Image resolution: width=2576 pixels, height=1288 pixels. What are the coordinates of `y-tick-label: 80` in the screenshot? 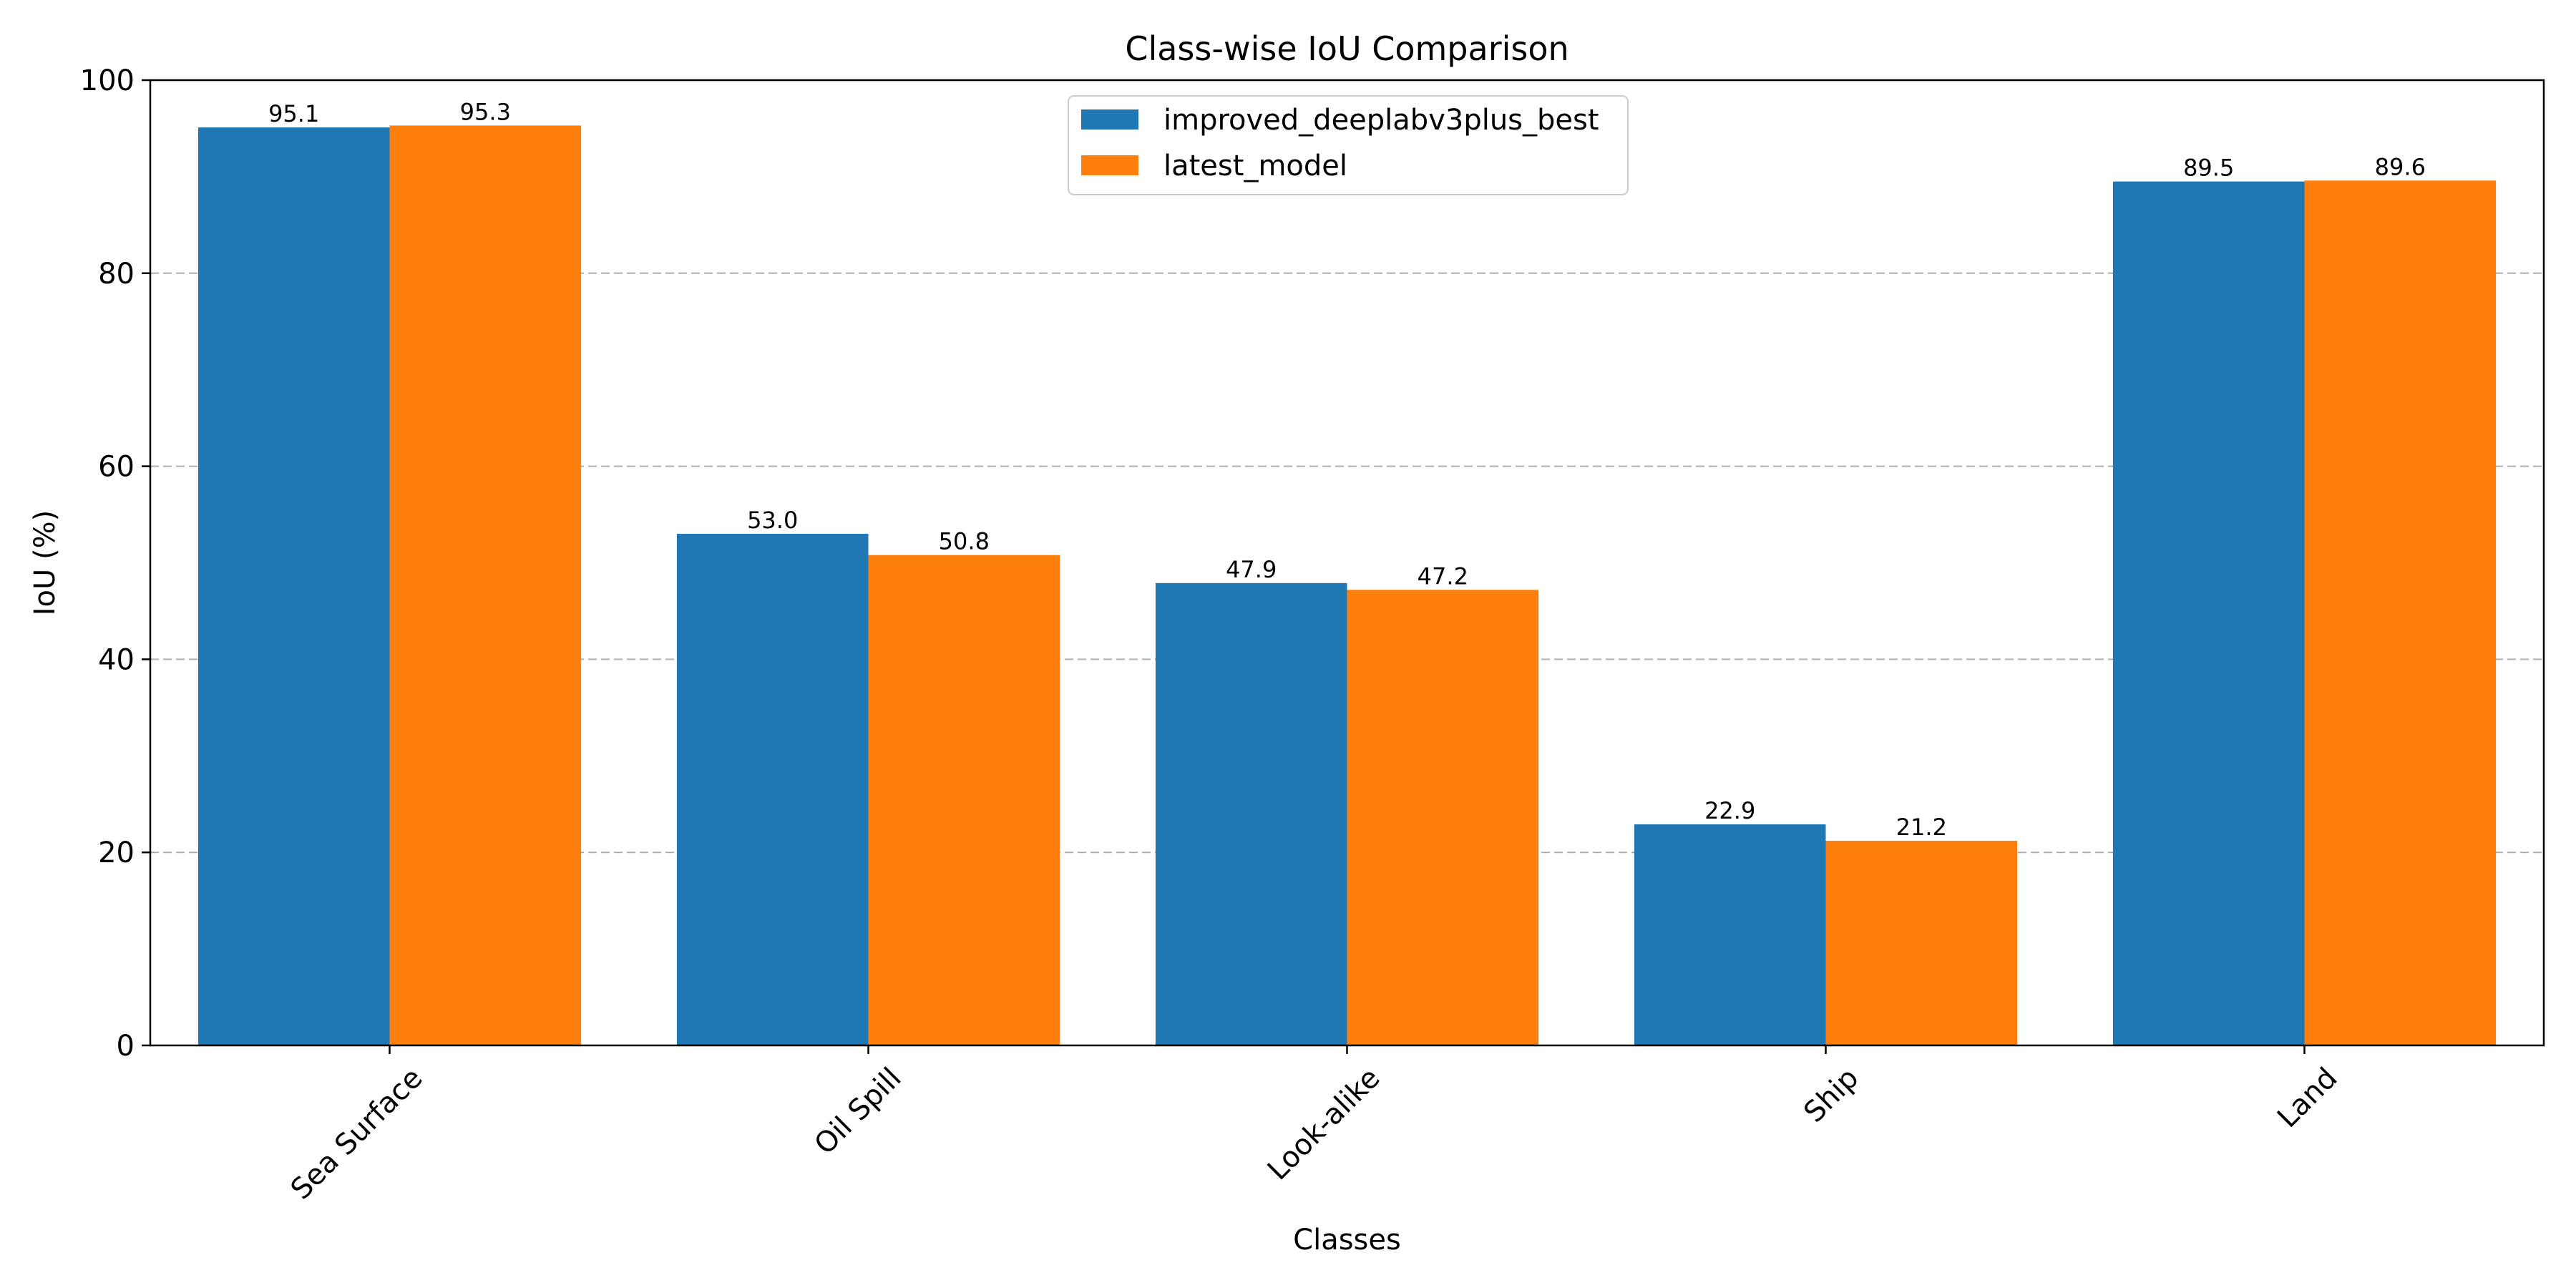 It's located at (116, 274).